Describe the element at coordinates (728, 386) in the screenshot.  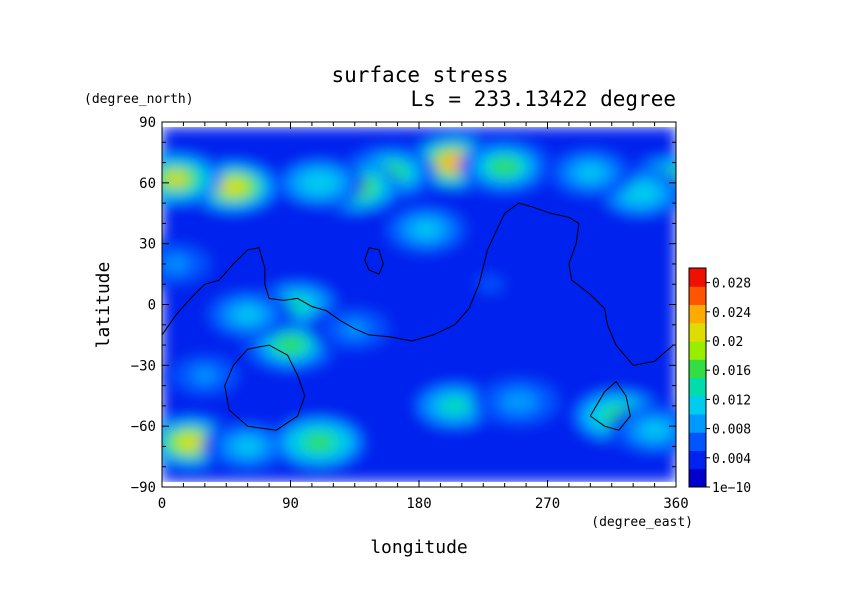
I see `colorbar-labels: 1e−10 0.004 0.008 0.012 0.016 0.02 0.024 0.028` at that location.